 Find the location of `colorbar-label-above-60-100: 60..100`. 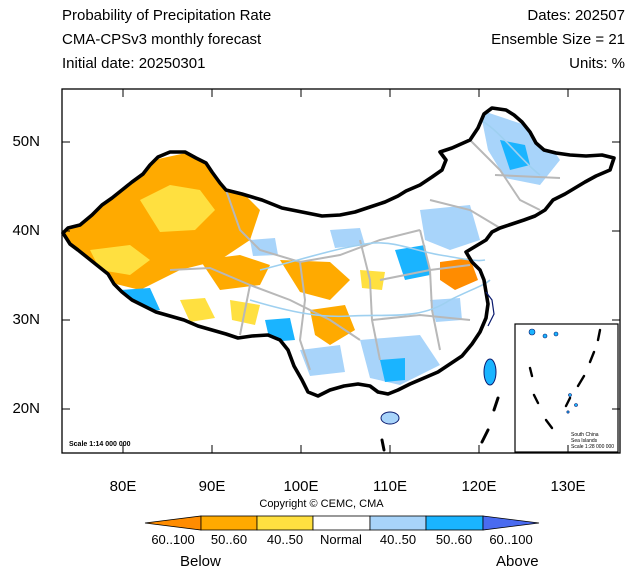

colorbar-label-above-60-100: 60..100 is located at coordinates (511, 539).